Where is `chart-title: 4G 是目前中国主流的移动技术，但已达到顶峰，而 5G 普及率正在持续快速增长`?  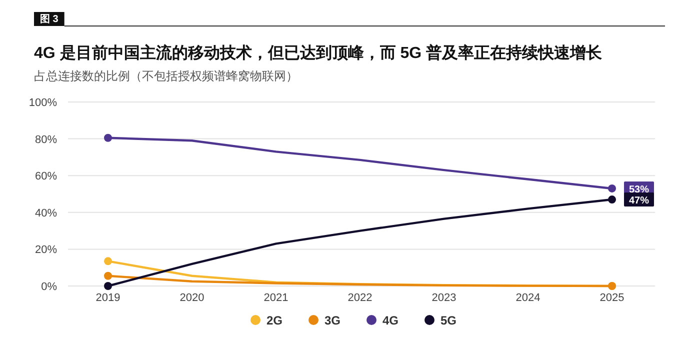 chart-title: 4G 是目前中国主流的移动技术，但已达到顶峰，而 5G 普及率正在持续快速增长 is located at coordinates (319, 52).